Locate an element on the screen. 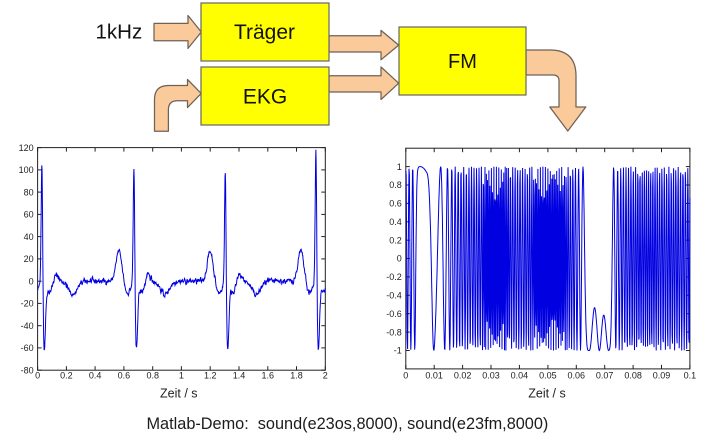  svg-text: 1.4 is located at coordinates (239, 376).